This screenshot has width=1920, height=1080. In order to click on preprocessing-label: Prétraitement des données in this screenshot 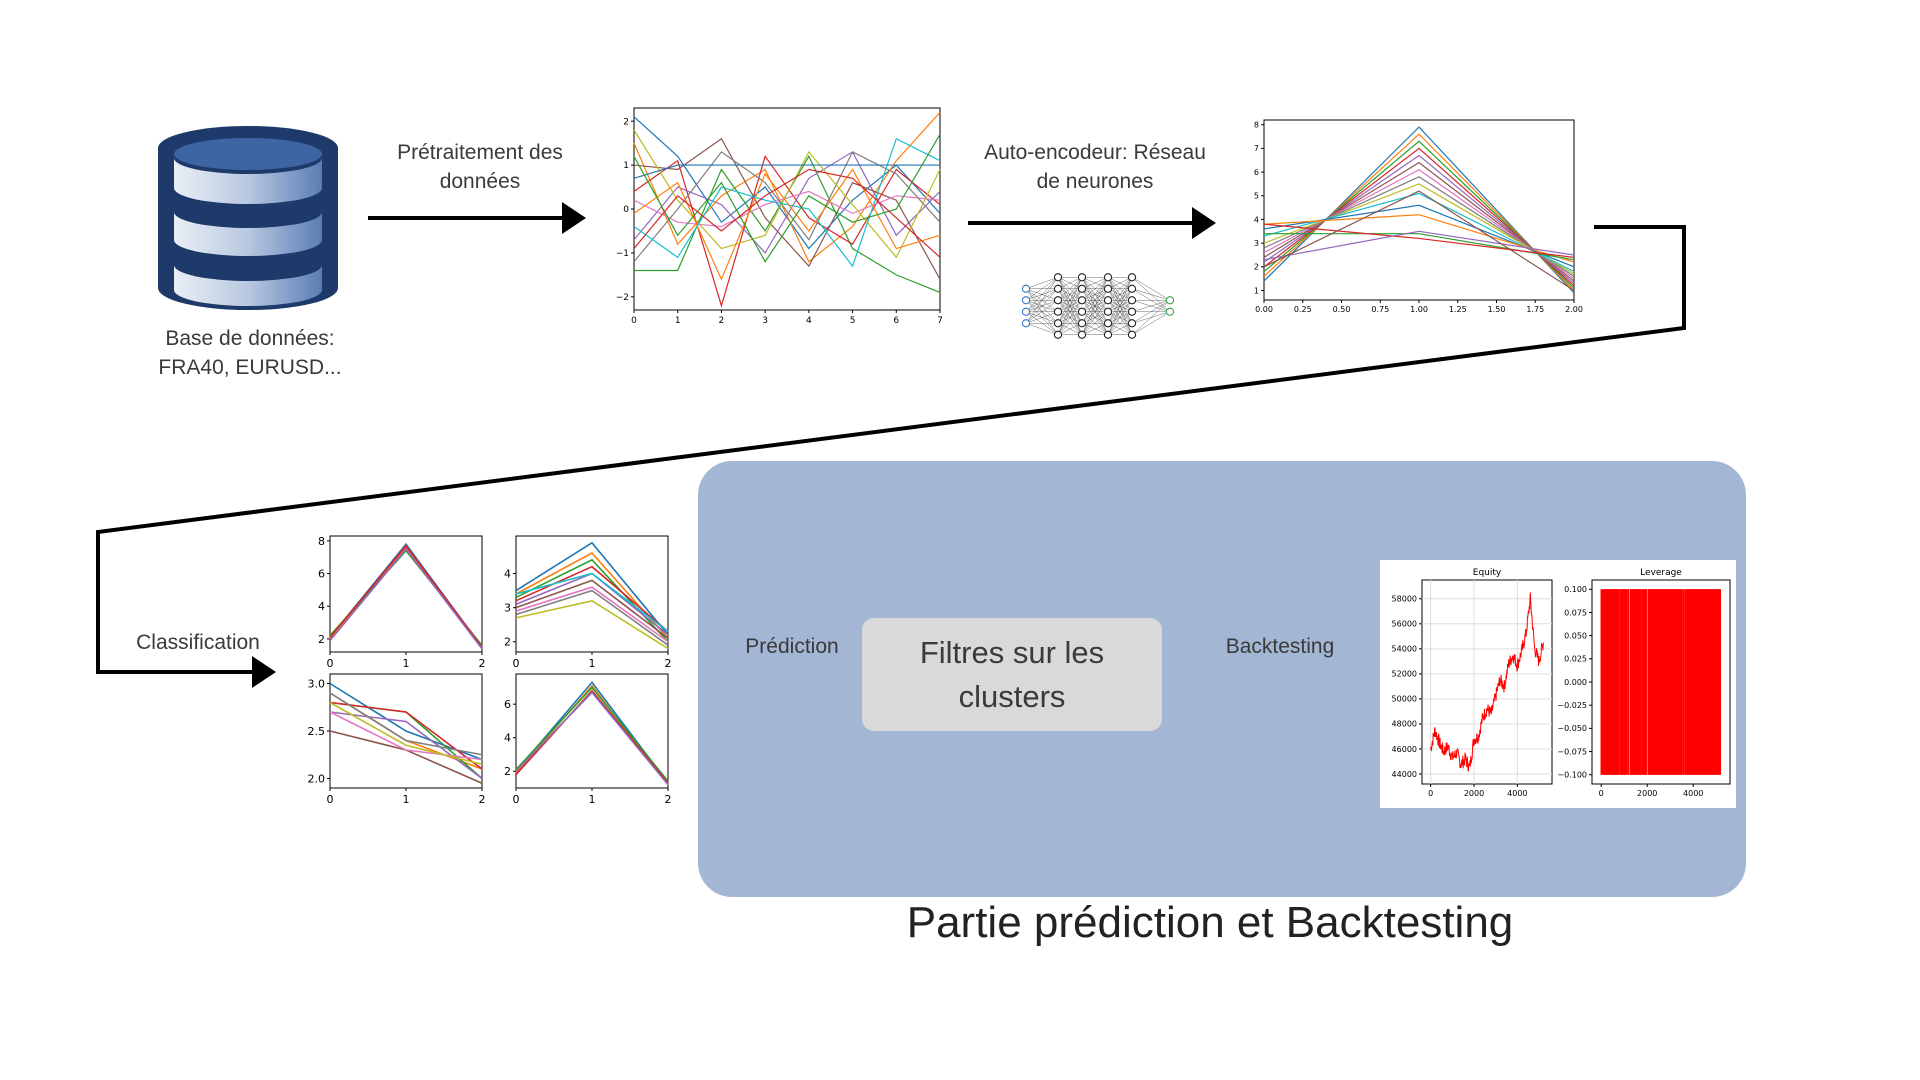, I will do `click(480, 167)`.